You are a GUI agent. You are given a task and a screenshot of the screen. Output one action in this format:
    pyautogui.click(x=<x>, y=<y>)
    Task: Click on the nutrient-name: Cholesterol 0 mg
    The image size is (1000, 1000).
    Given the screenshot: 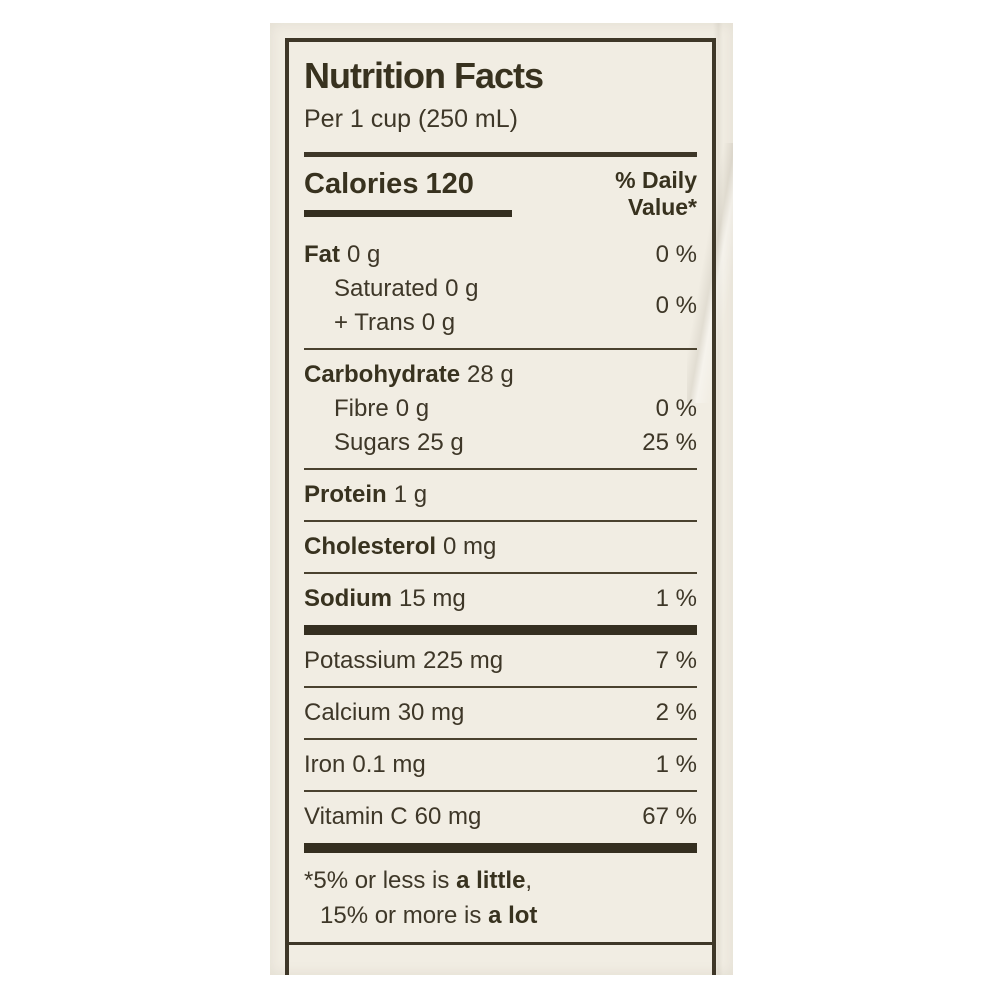 What is the action you would take?
    pyautogui.click(x=400, y=546)
    